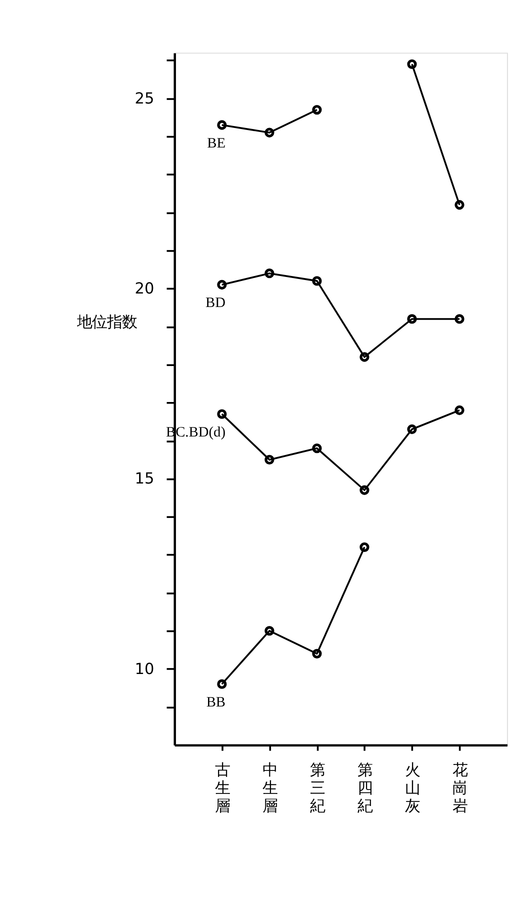 The height and width of the screenshot is (920, 516). Describe the element at coordinates (144, 98) in the screenshot. I see `y-tick-label: 25` at that location.